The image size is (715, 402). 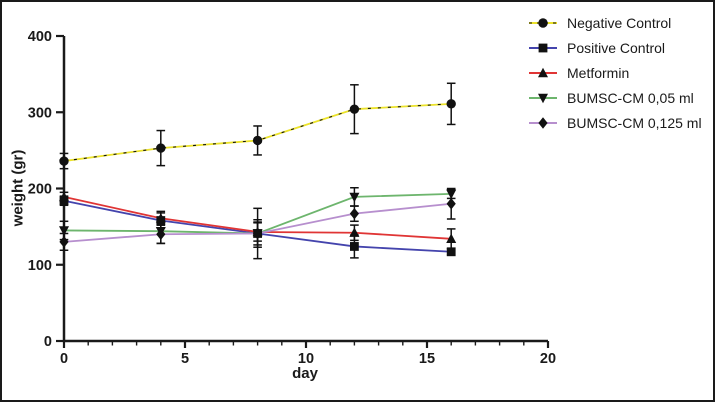 I want to click on legend-item-bumsc-cm-0125: BUMSC-CM 0,125 ml, so click(x=615, y=122).